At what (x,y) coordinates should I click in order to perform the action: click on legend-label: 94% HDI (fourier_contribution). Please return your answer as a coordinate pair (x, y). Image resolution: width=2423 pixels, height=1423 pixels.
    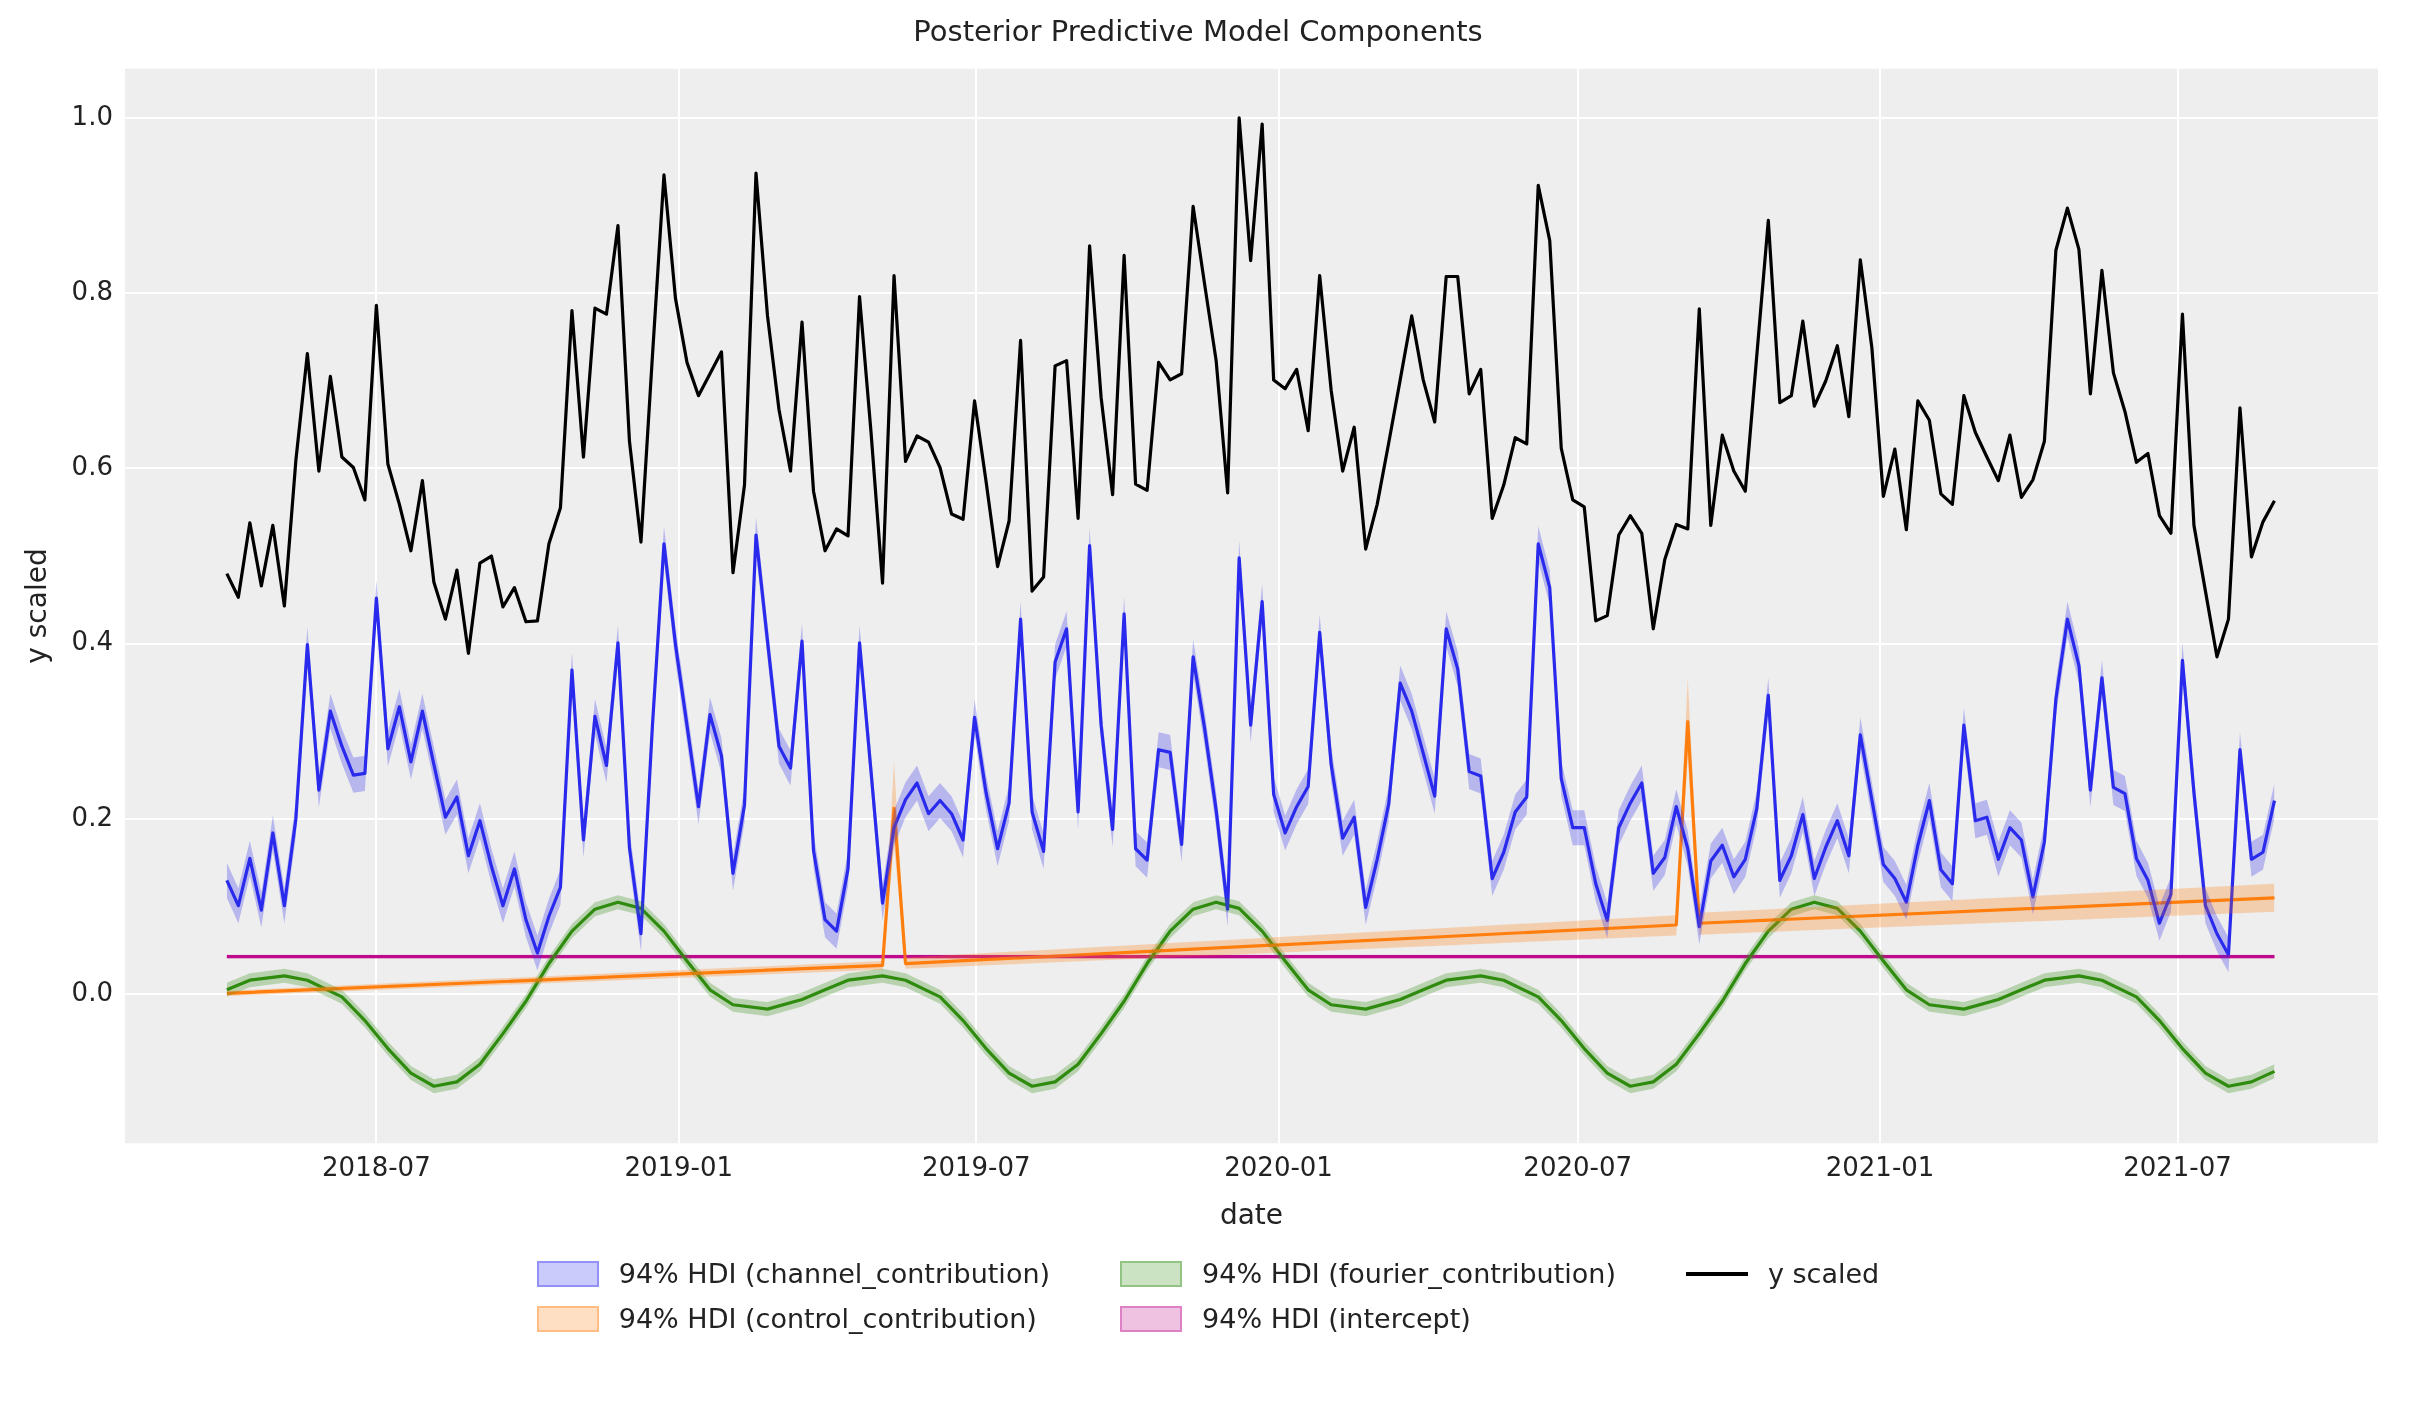
    Looking at the image, I should click on (1409, 1273).